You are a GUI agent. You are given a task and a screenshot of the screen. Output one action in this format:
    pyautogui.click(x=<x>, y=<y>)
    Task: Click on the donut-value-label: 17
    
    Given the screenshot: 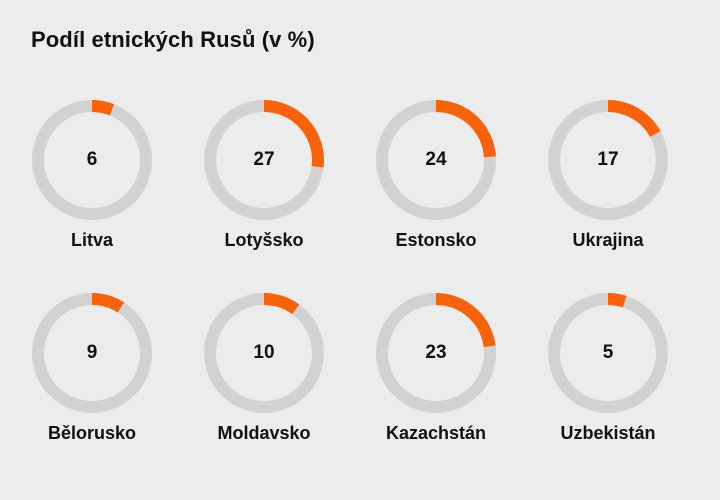 What is the action you would take?
    pyautogui.click(x=608, y=159)
    